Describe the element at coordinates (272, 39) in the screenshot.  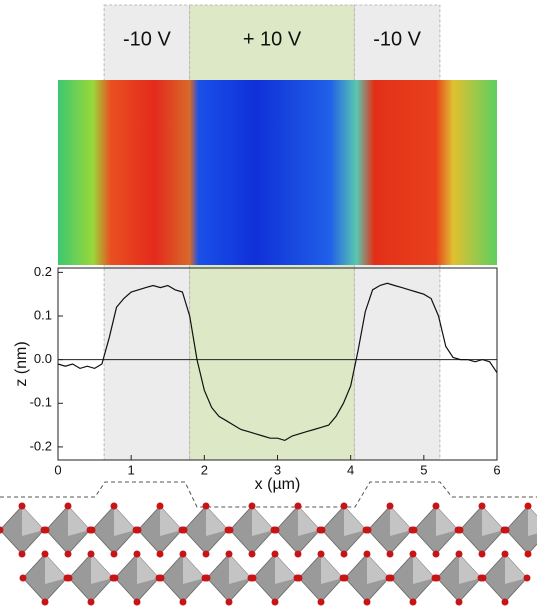
I see `region-label: + 10 V` at that location.